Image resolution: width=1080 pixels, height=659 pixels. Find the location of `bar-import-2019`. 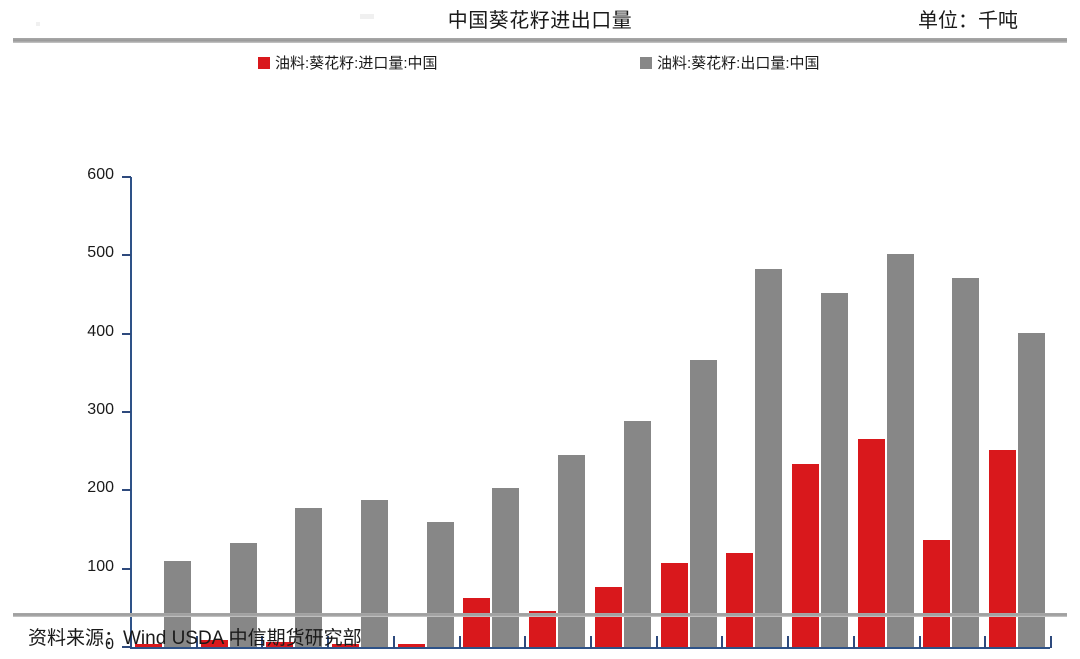

bar-import-2019 is located at coordinates (871, 542).